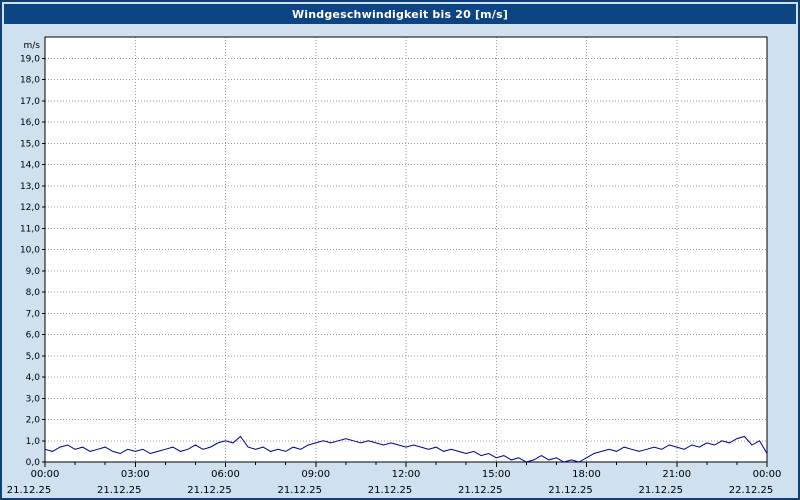 The height and width of the screenshot is (500, 800). I want to click on wind-speed-line, so click(406, 449).